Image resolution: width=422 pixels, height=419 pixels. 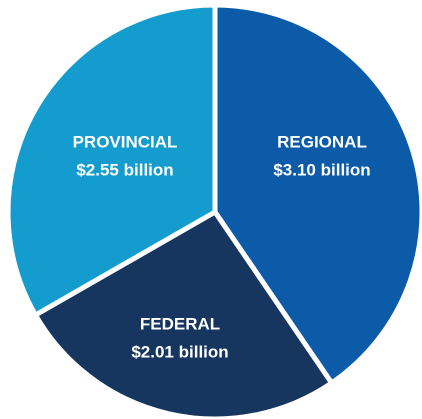 What do you see at coordinates (321, 169) in the screenshot?
I see `slice-value: $3.10 billion` at bounding box center [321, 169].